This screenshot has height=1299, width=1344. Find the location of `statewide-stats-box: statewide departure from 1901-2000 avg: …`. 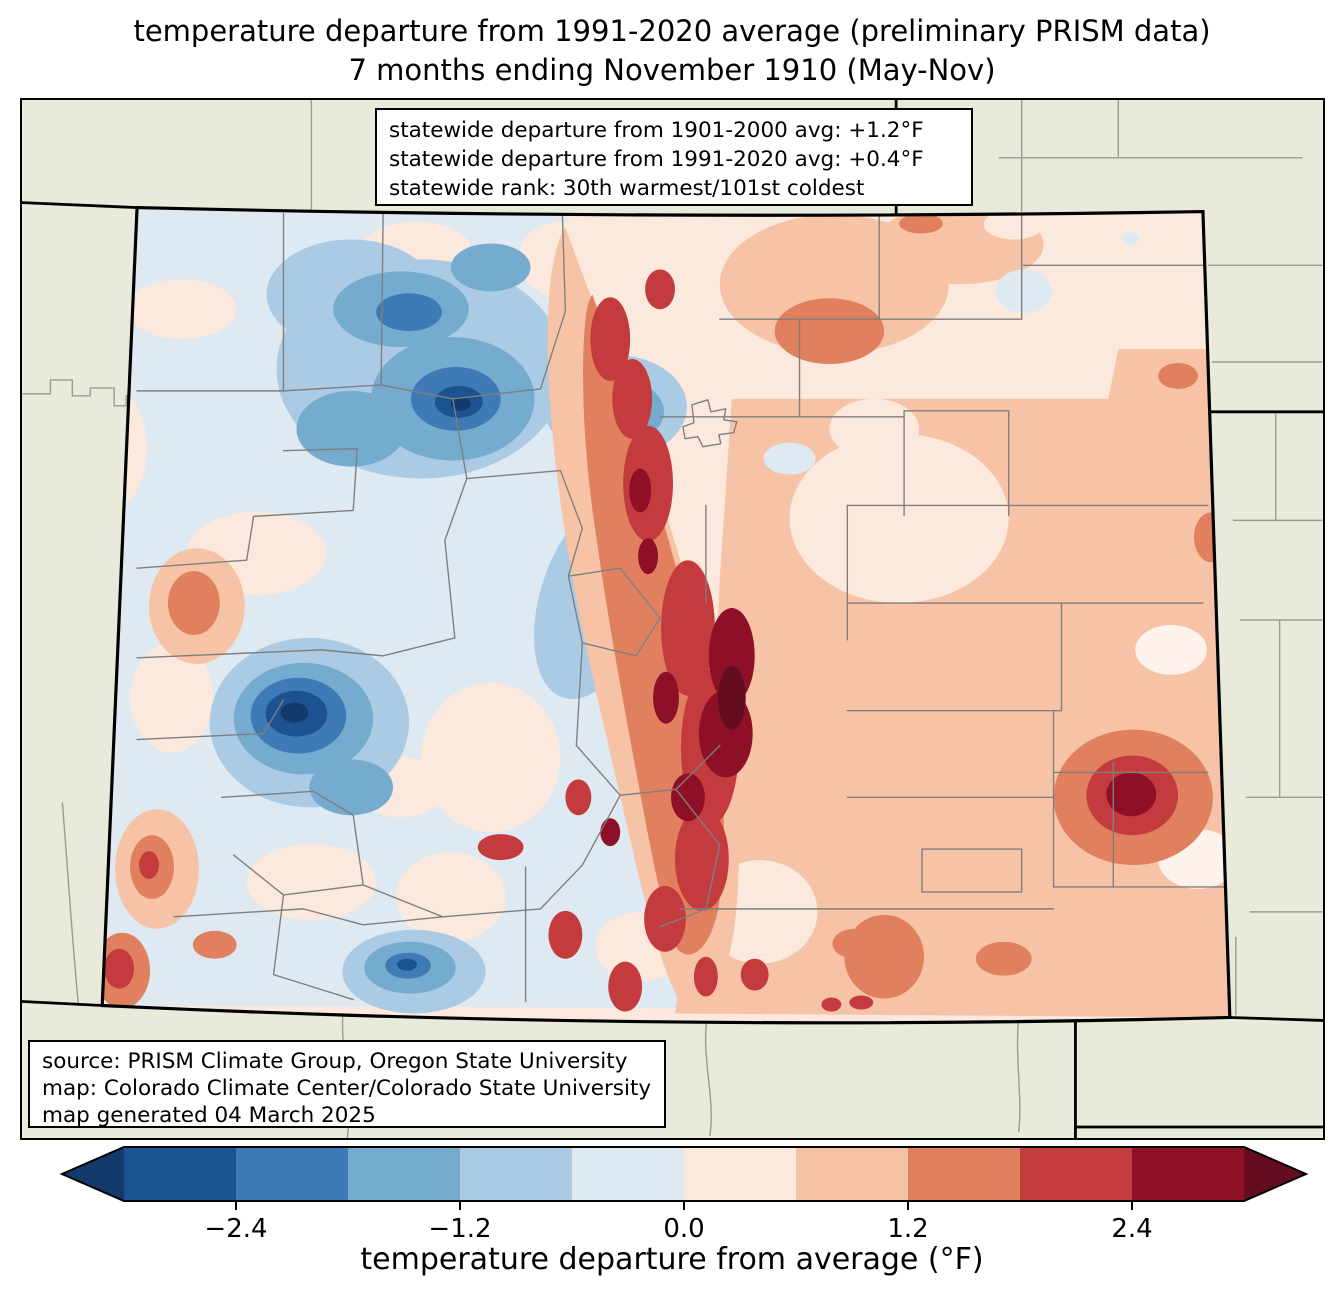

statewide-stats-box: statewide departure from 1901-2000 avg: … is located at coordinates (674, 157).